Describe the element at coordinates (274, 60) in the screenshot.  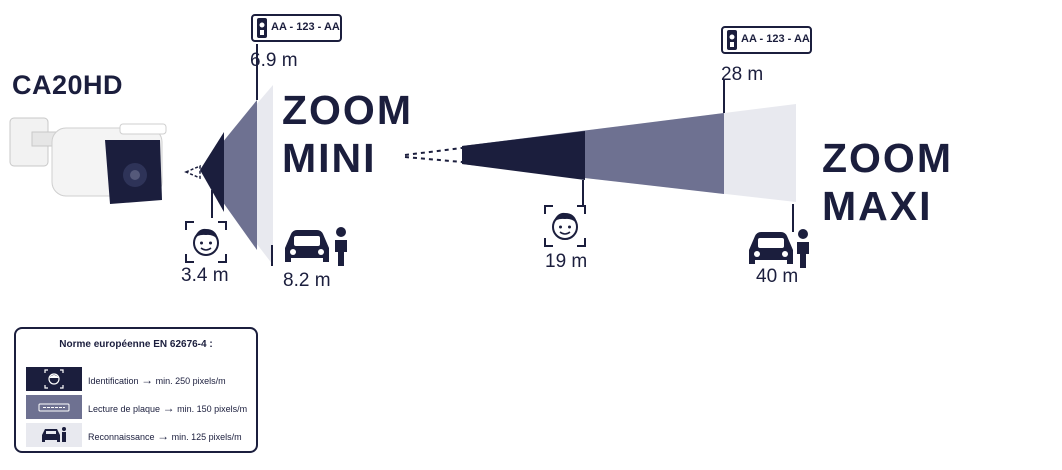
I see `distance-mini-plate: 6.9 m` at that location.